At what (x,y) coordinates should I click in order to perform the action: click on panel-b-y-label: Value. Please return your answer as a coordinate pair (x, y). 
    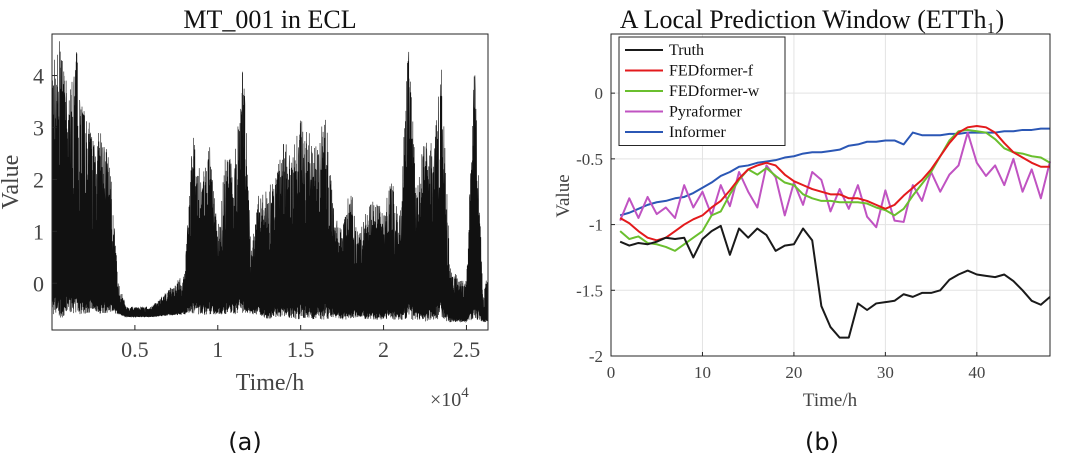
    Looking at the image, I should click on (563, 195).